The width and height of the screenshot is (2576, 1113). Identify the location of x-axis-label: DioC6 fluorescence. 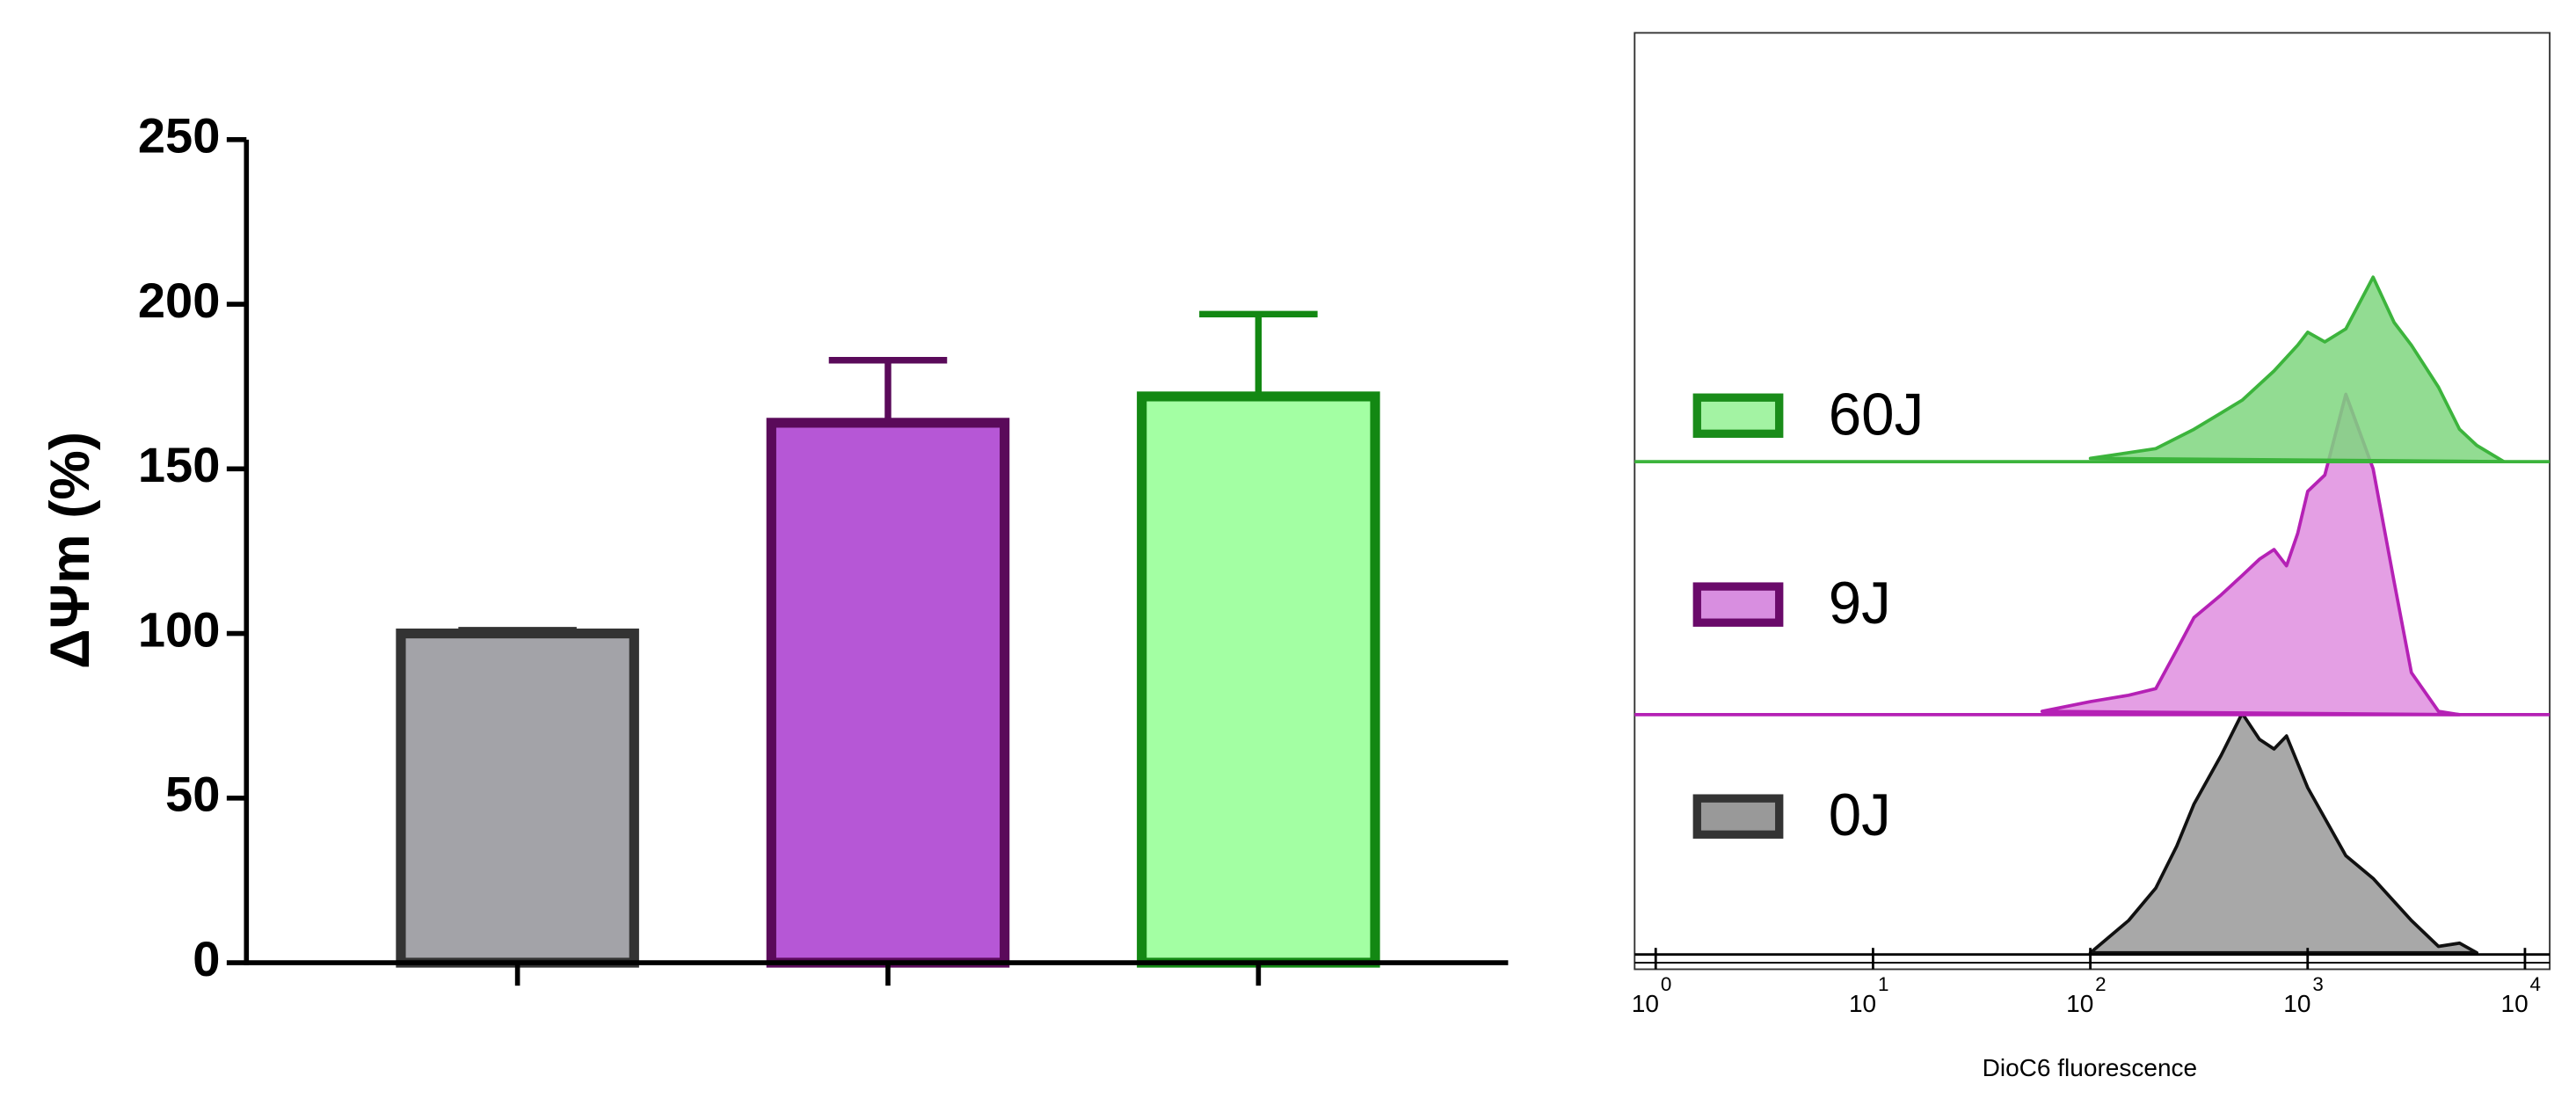
(2090, 1067).